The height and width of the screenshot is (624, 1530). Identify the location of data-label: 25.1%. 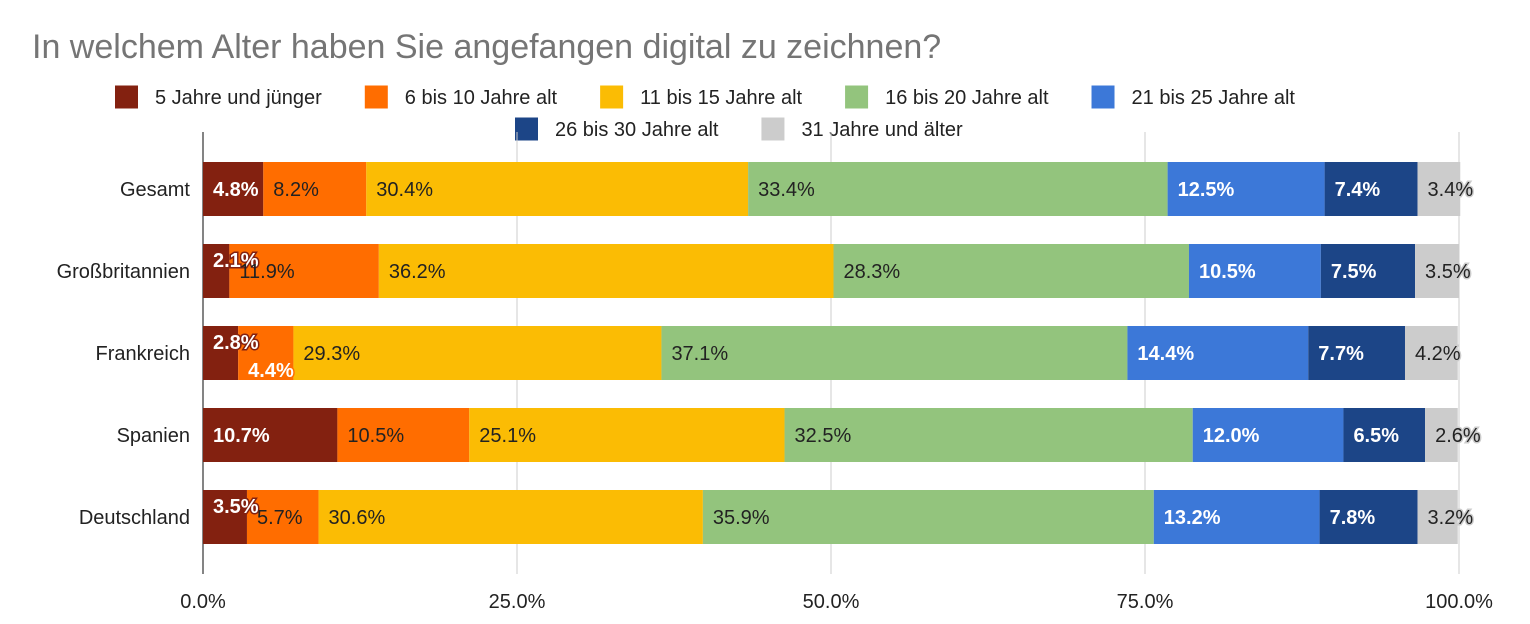
(507, 436).